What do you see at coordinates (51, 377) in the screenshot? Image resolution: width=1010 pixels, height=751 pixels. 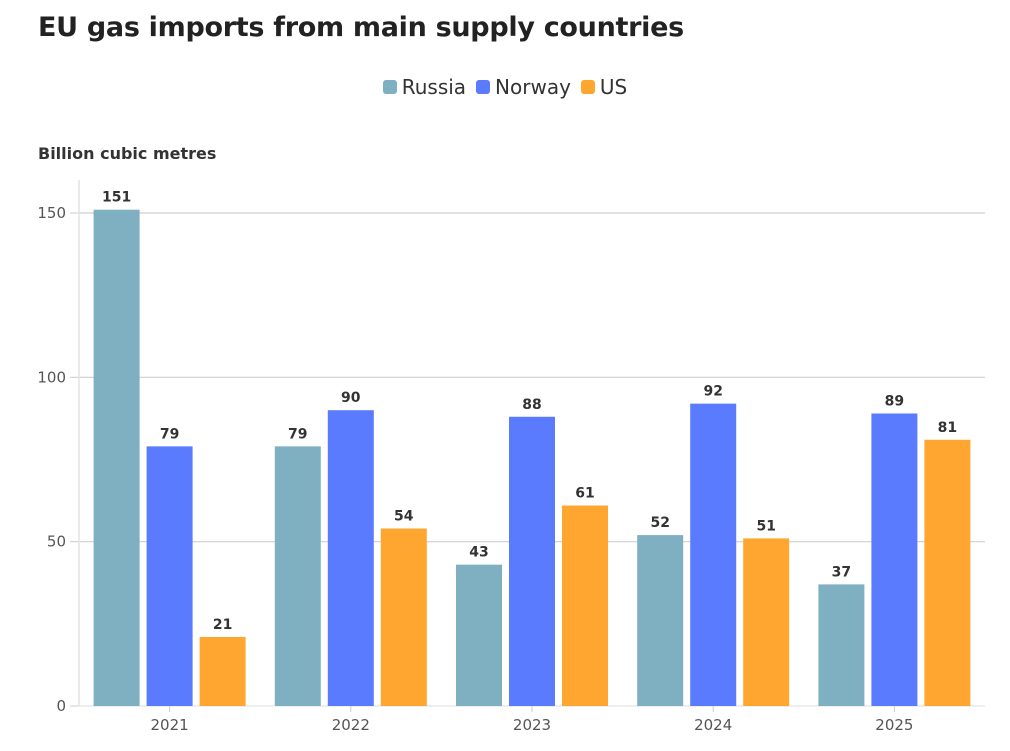 I see `y-tick-label: 100` at bounding box center [51, 377].